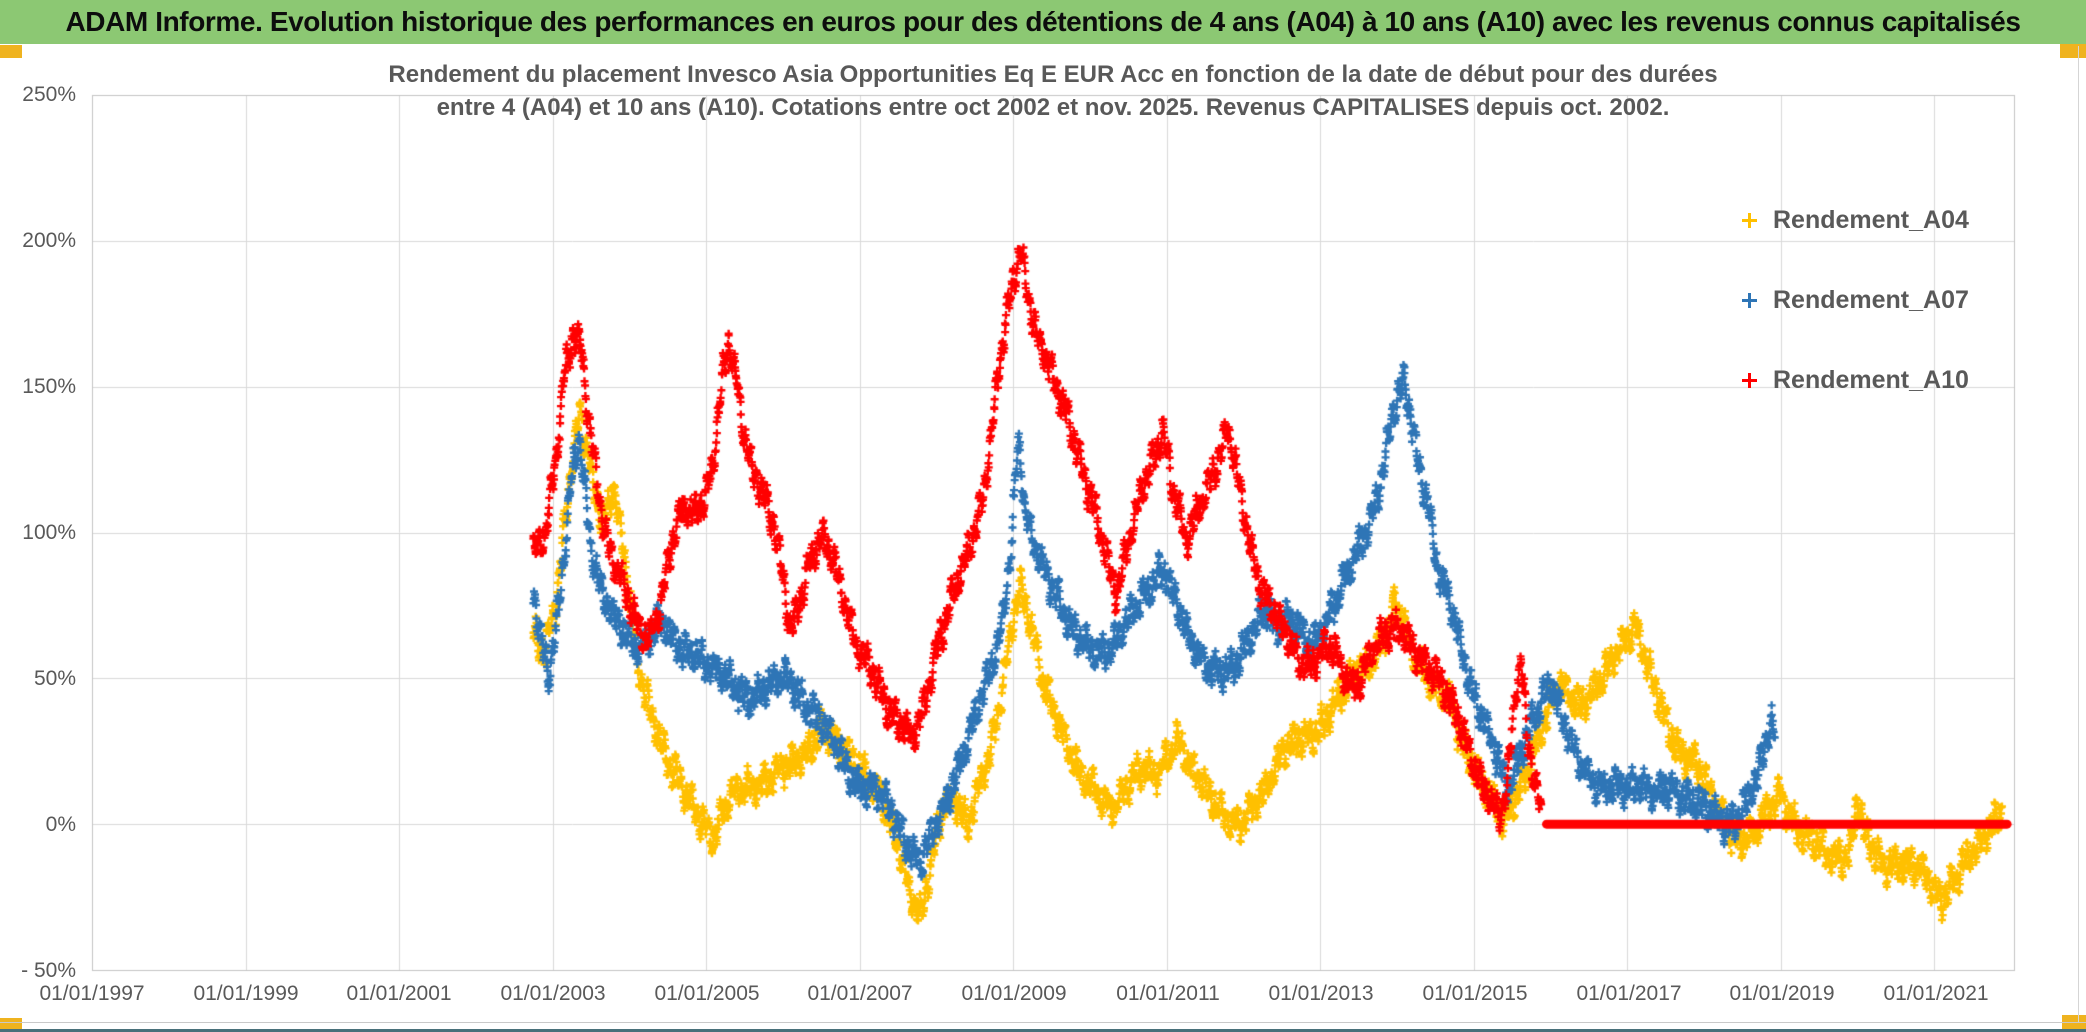  Describe the element at coordinates (40, 516) in the screenshot. I see `y-axis: 250% 200% 150% 100% 50% 0% - 50%` at that location.